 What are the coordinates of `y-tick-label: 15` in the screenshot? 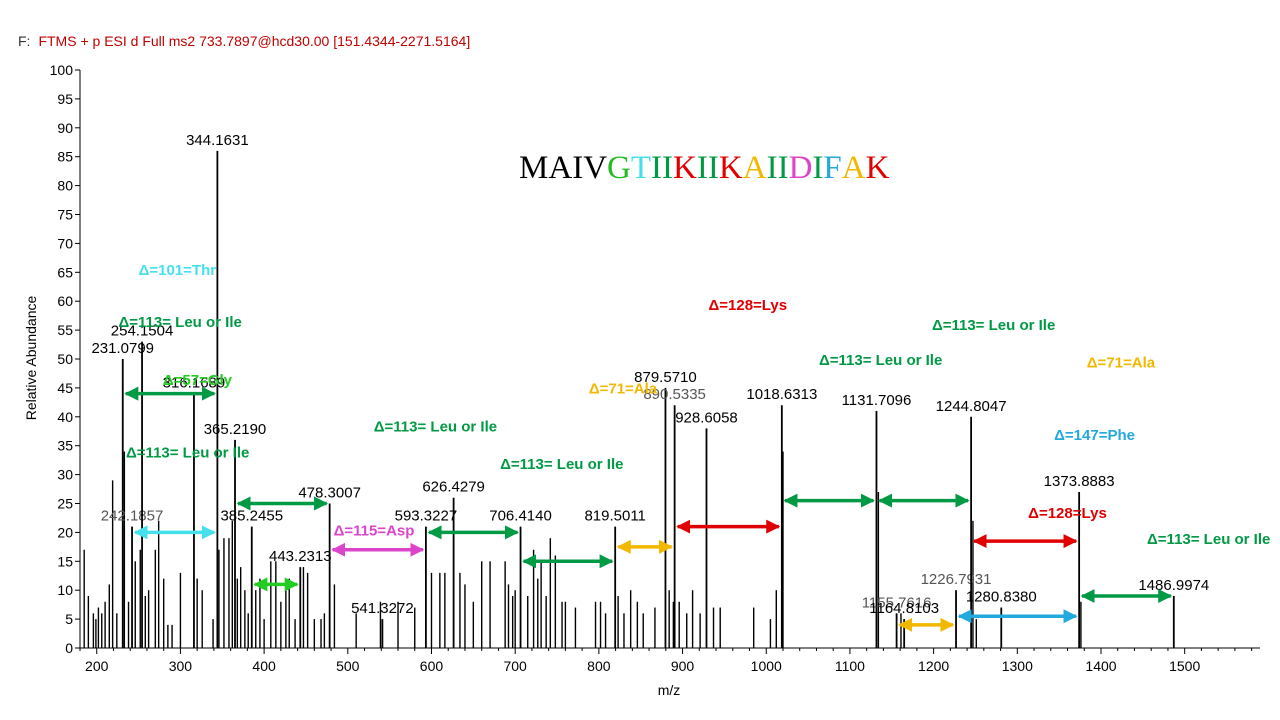 It's located at (65, 561).